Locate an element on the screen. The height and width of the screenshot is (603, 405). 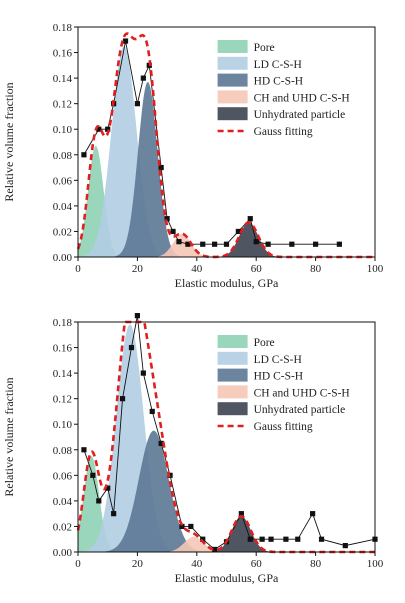
peak-unhydrated-particle is located at coordinates (226, 534).